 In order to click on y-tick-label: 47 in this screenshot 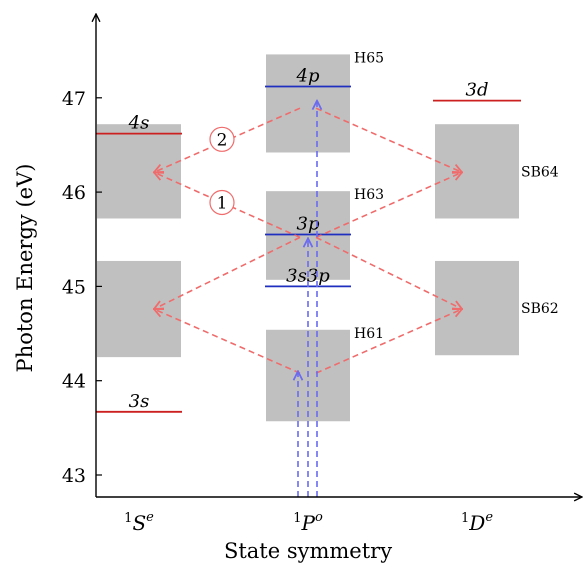, I will do `click(74, 99)`.